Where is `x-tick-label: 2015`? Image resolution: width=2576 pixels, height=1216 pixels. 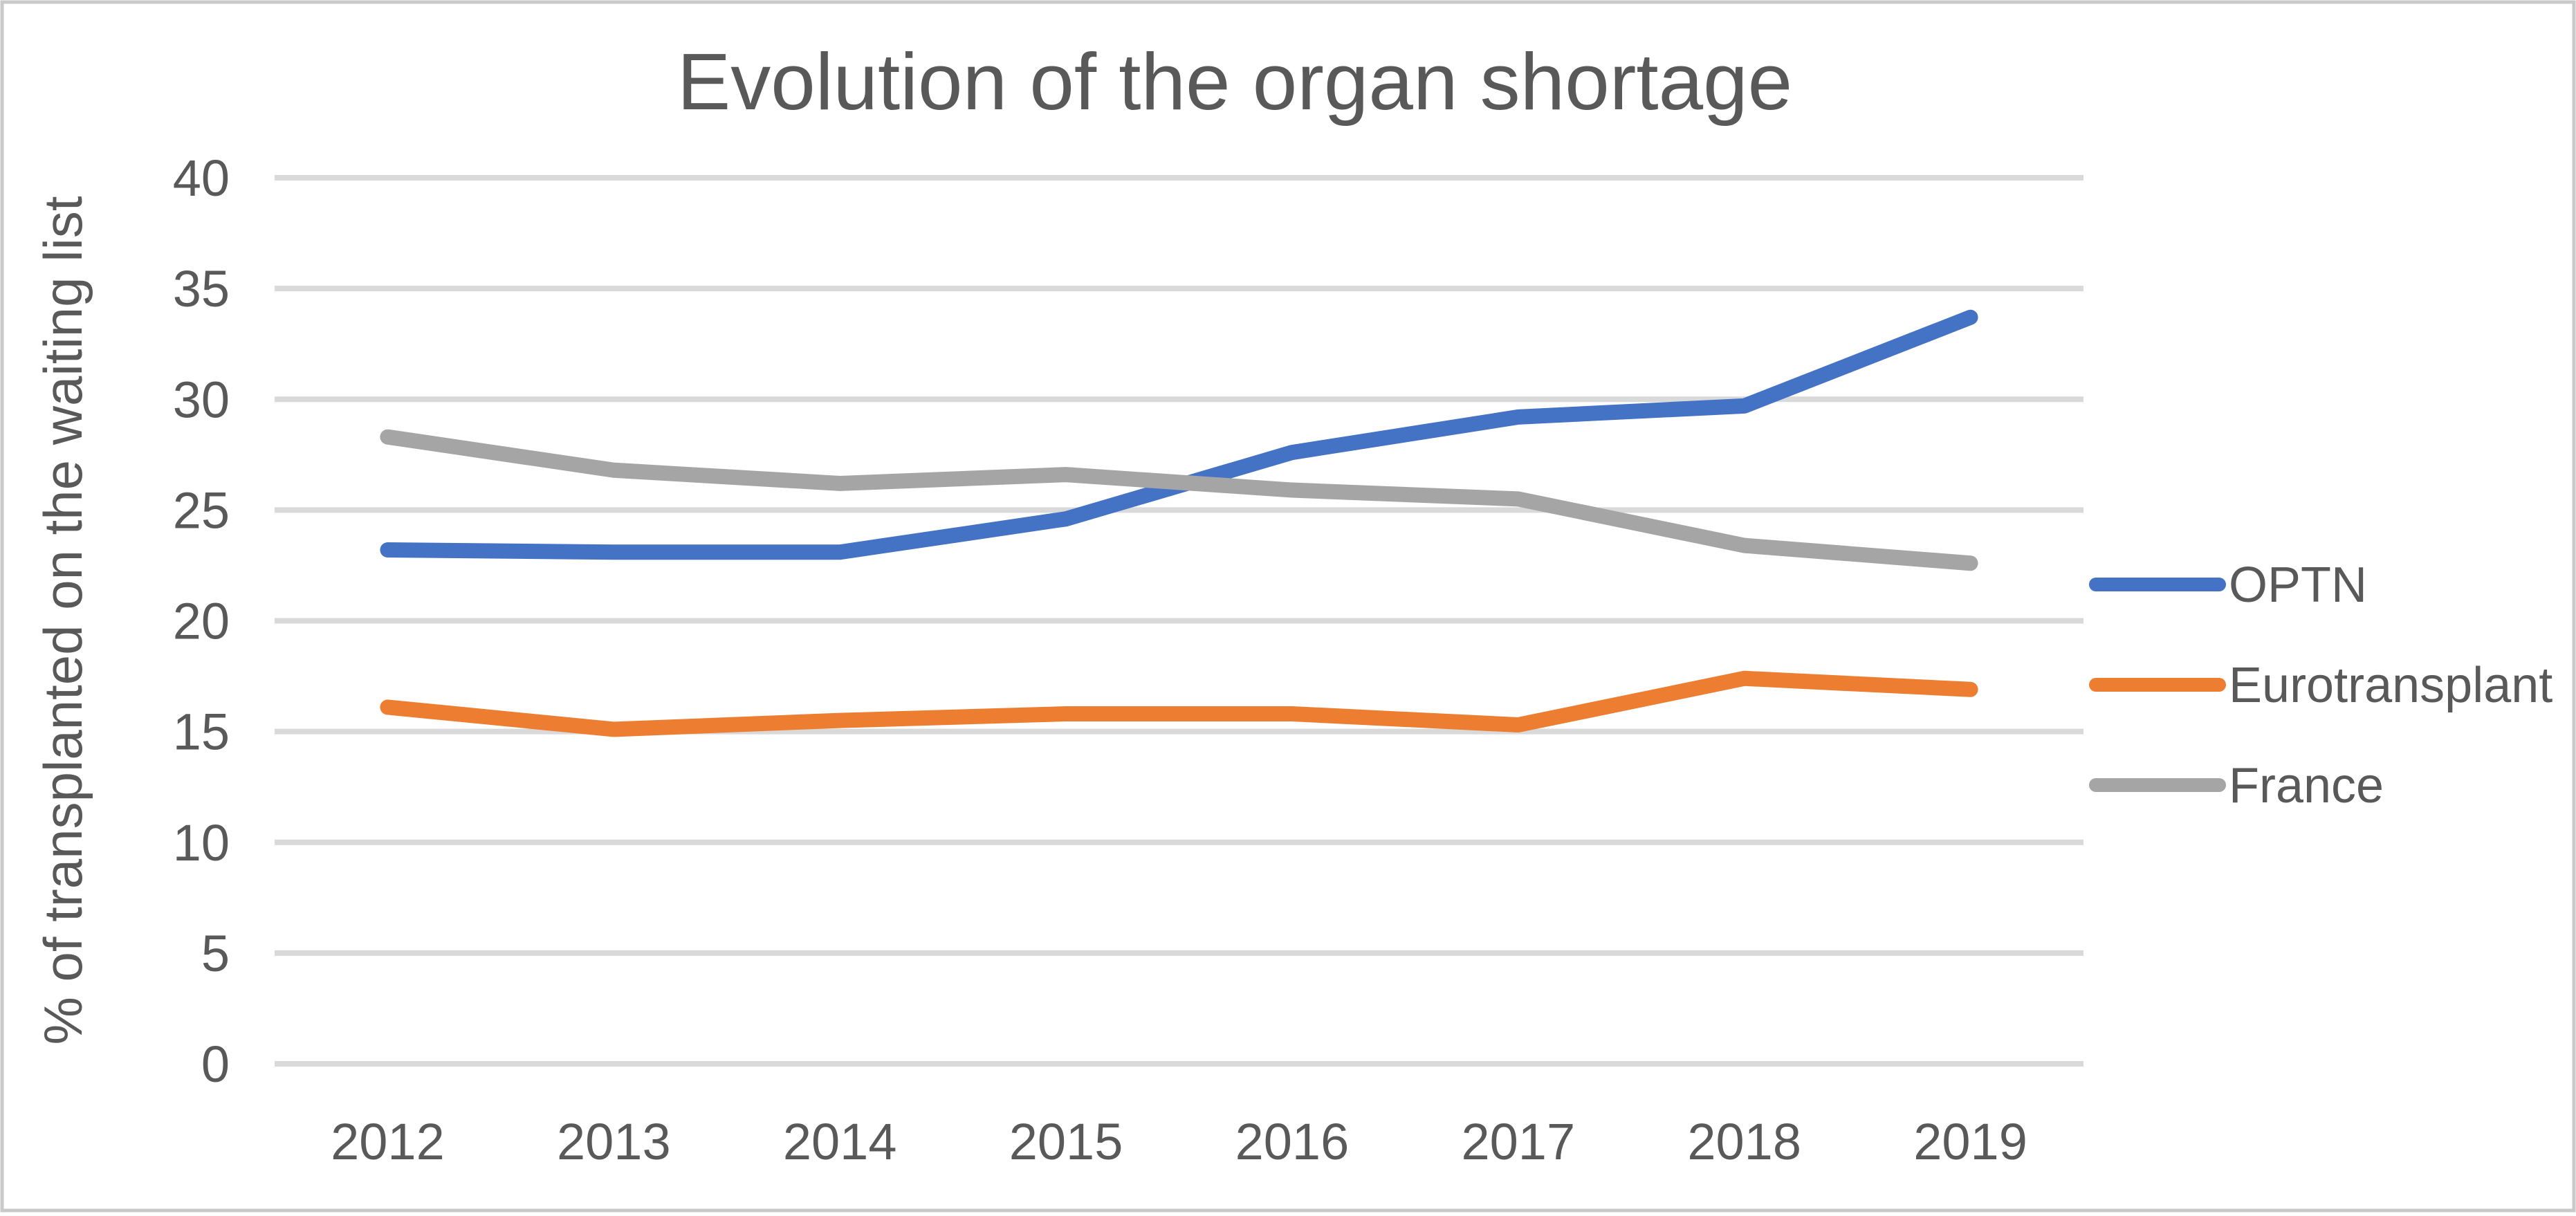
x-tick-label: 2015 is located at coordinates (1066, 1141).